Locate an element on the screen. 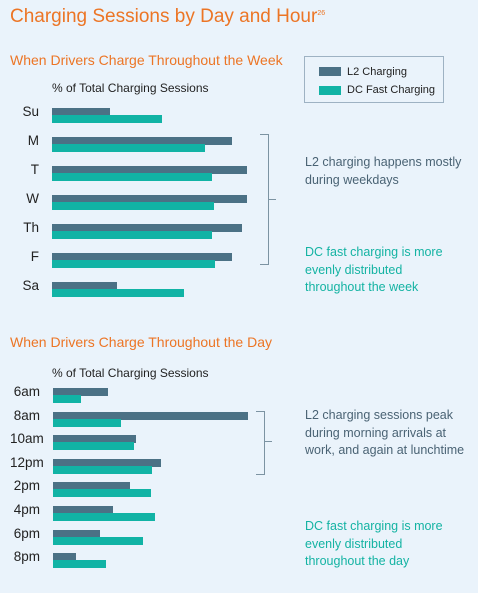 This screenshot has height=593, width=478. category-label: 6pm is located at coordinates (26, 533).